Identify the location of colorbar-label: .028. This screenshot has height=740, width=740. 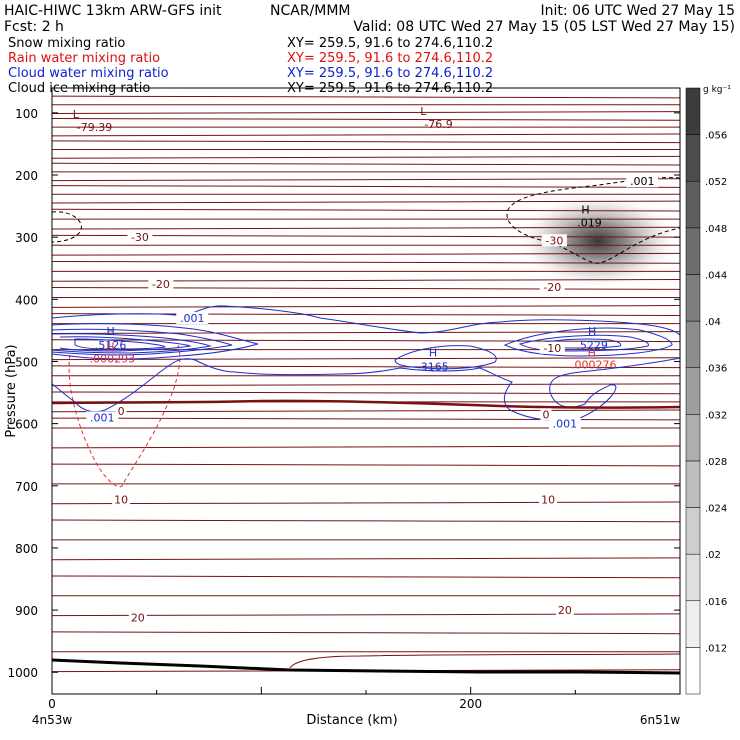
(716, 462).